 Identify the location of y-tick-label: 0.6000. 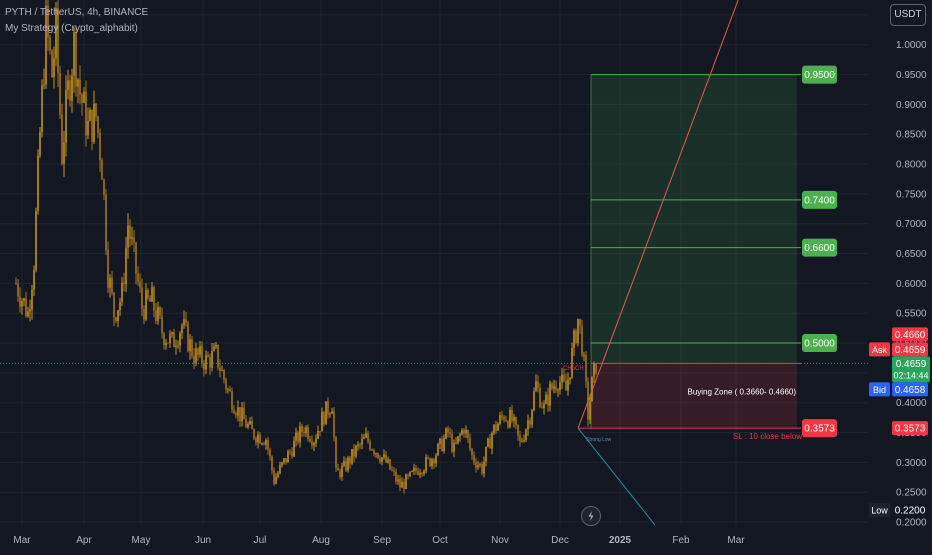
(911, 284).